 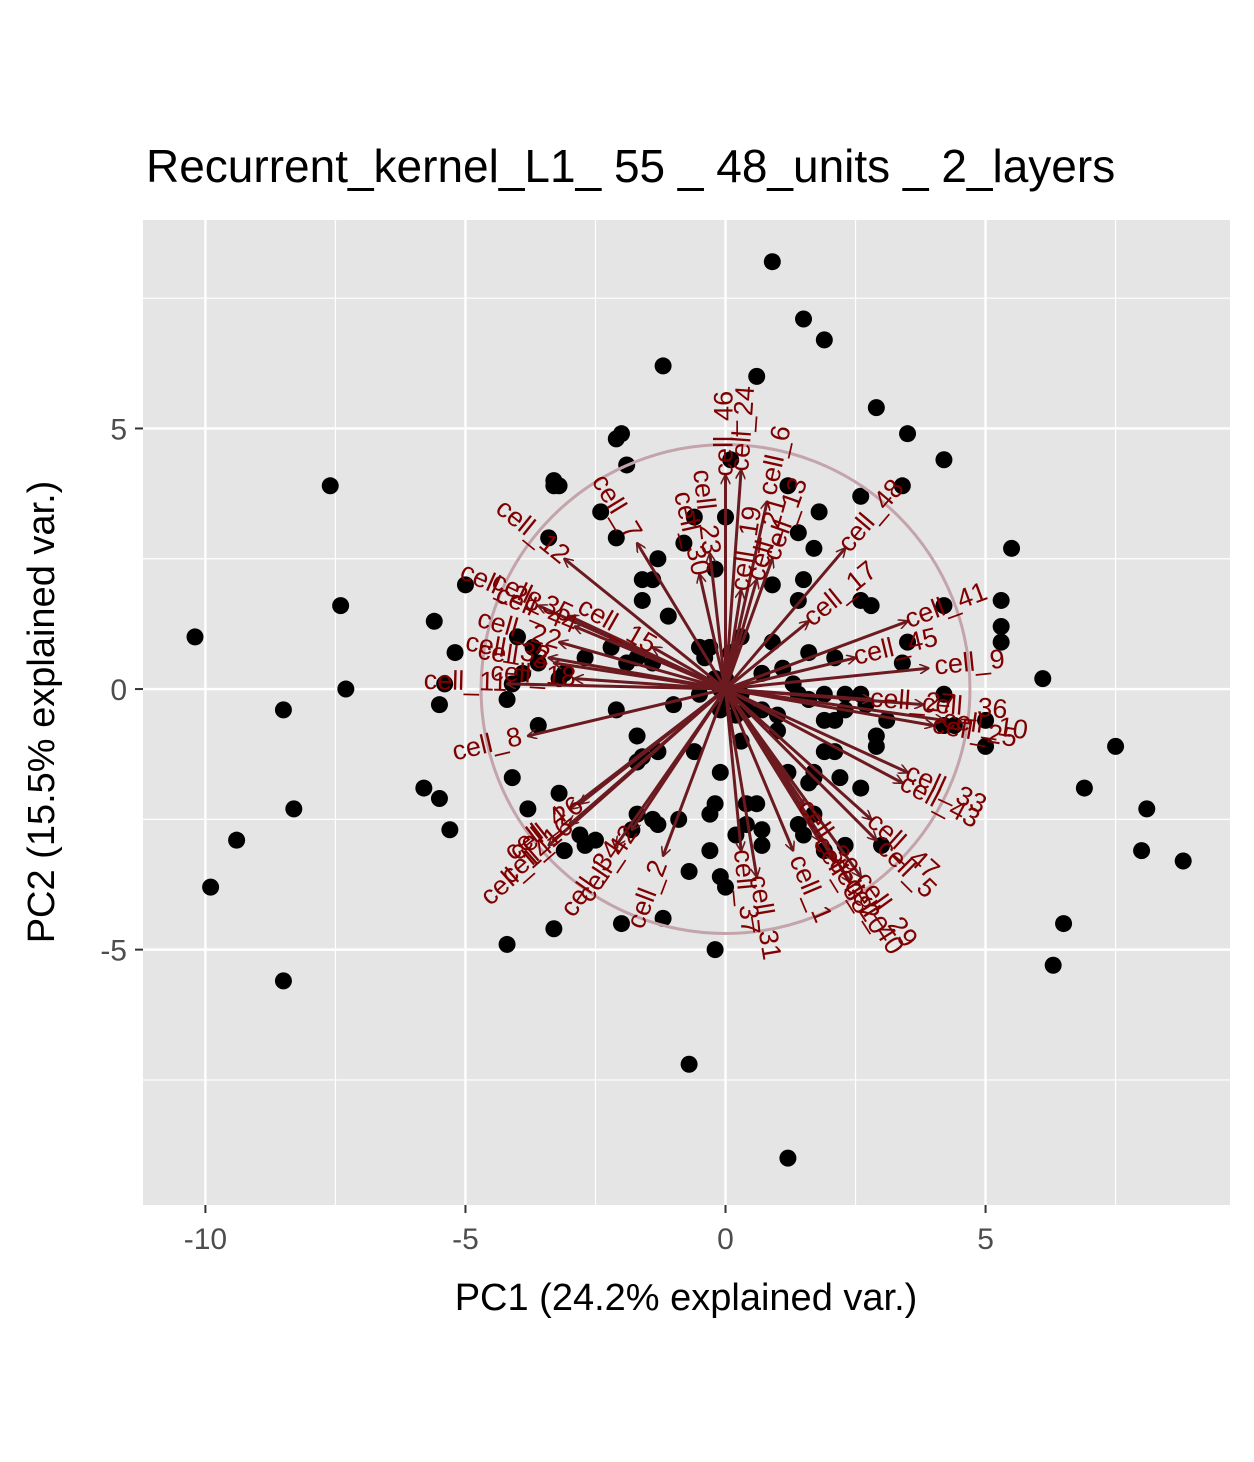 I want to click on loading-label: cell_18, so click(x=533, y=674).